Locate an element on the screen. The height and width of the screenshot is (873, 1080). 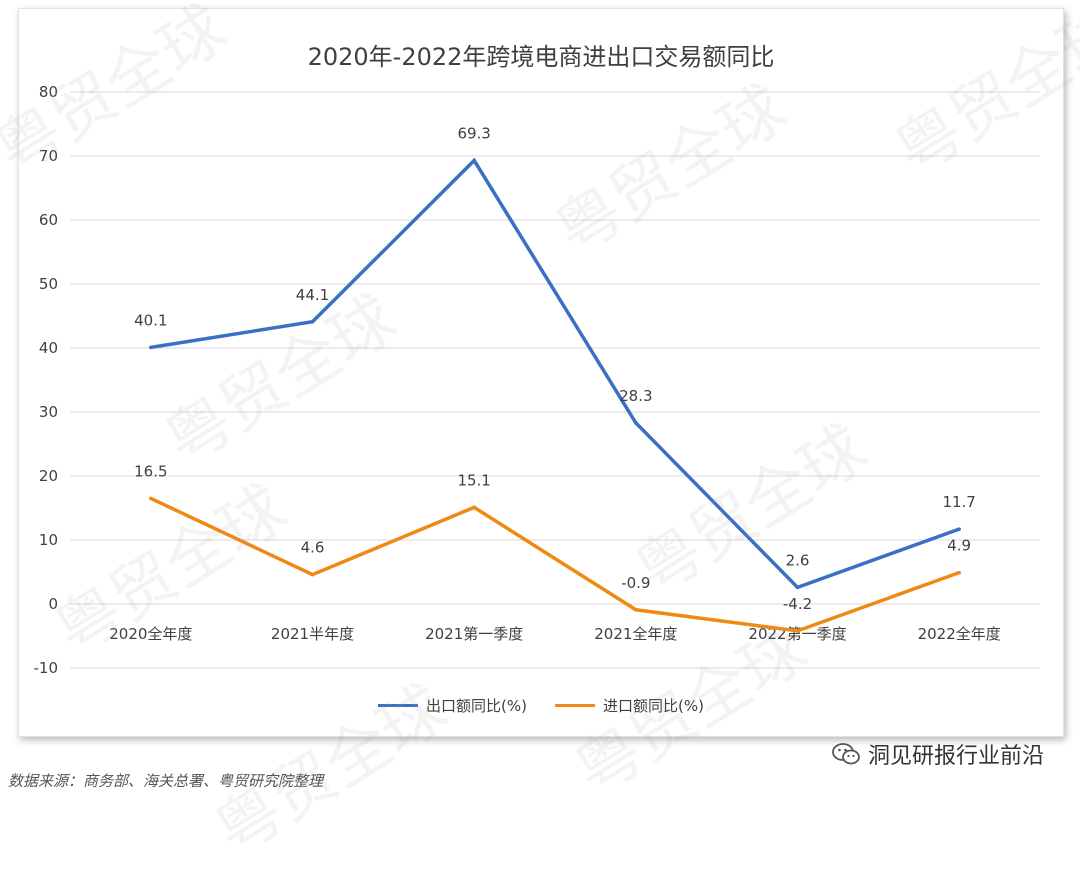
chart-title: 2020年-2022年跨境电商进出口交易额同比 is located at coordinates (541, 57).